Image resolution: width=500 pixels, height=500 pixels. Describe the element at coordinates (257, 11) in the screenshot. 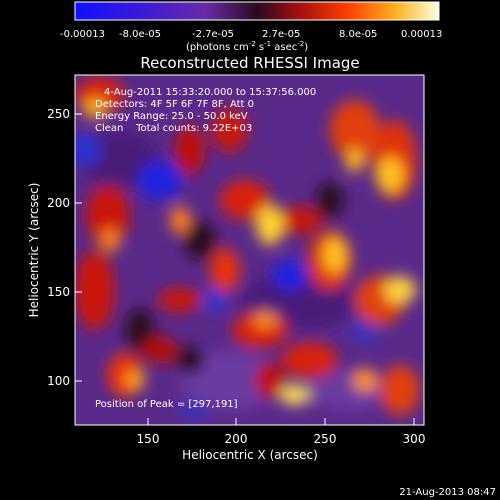

I see `colorbar` at that location.